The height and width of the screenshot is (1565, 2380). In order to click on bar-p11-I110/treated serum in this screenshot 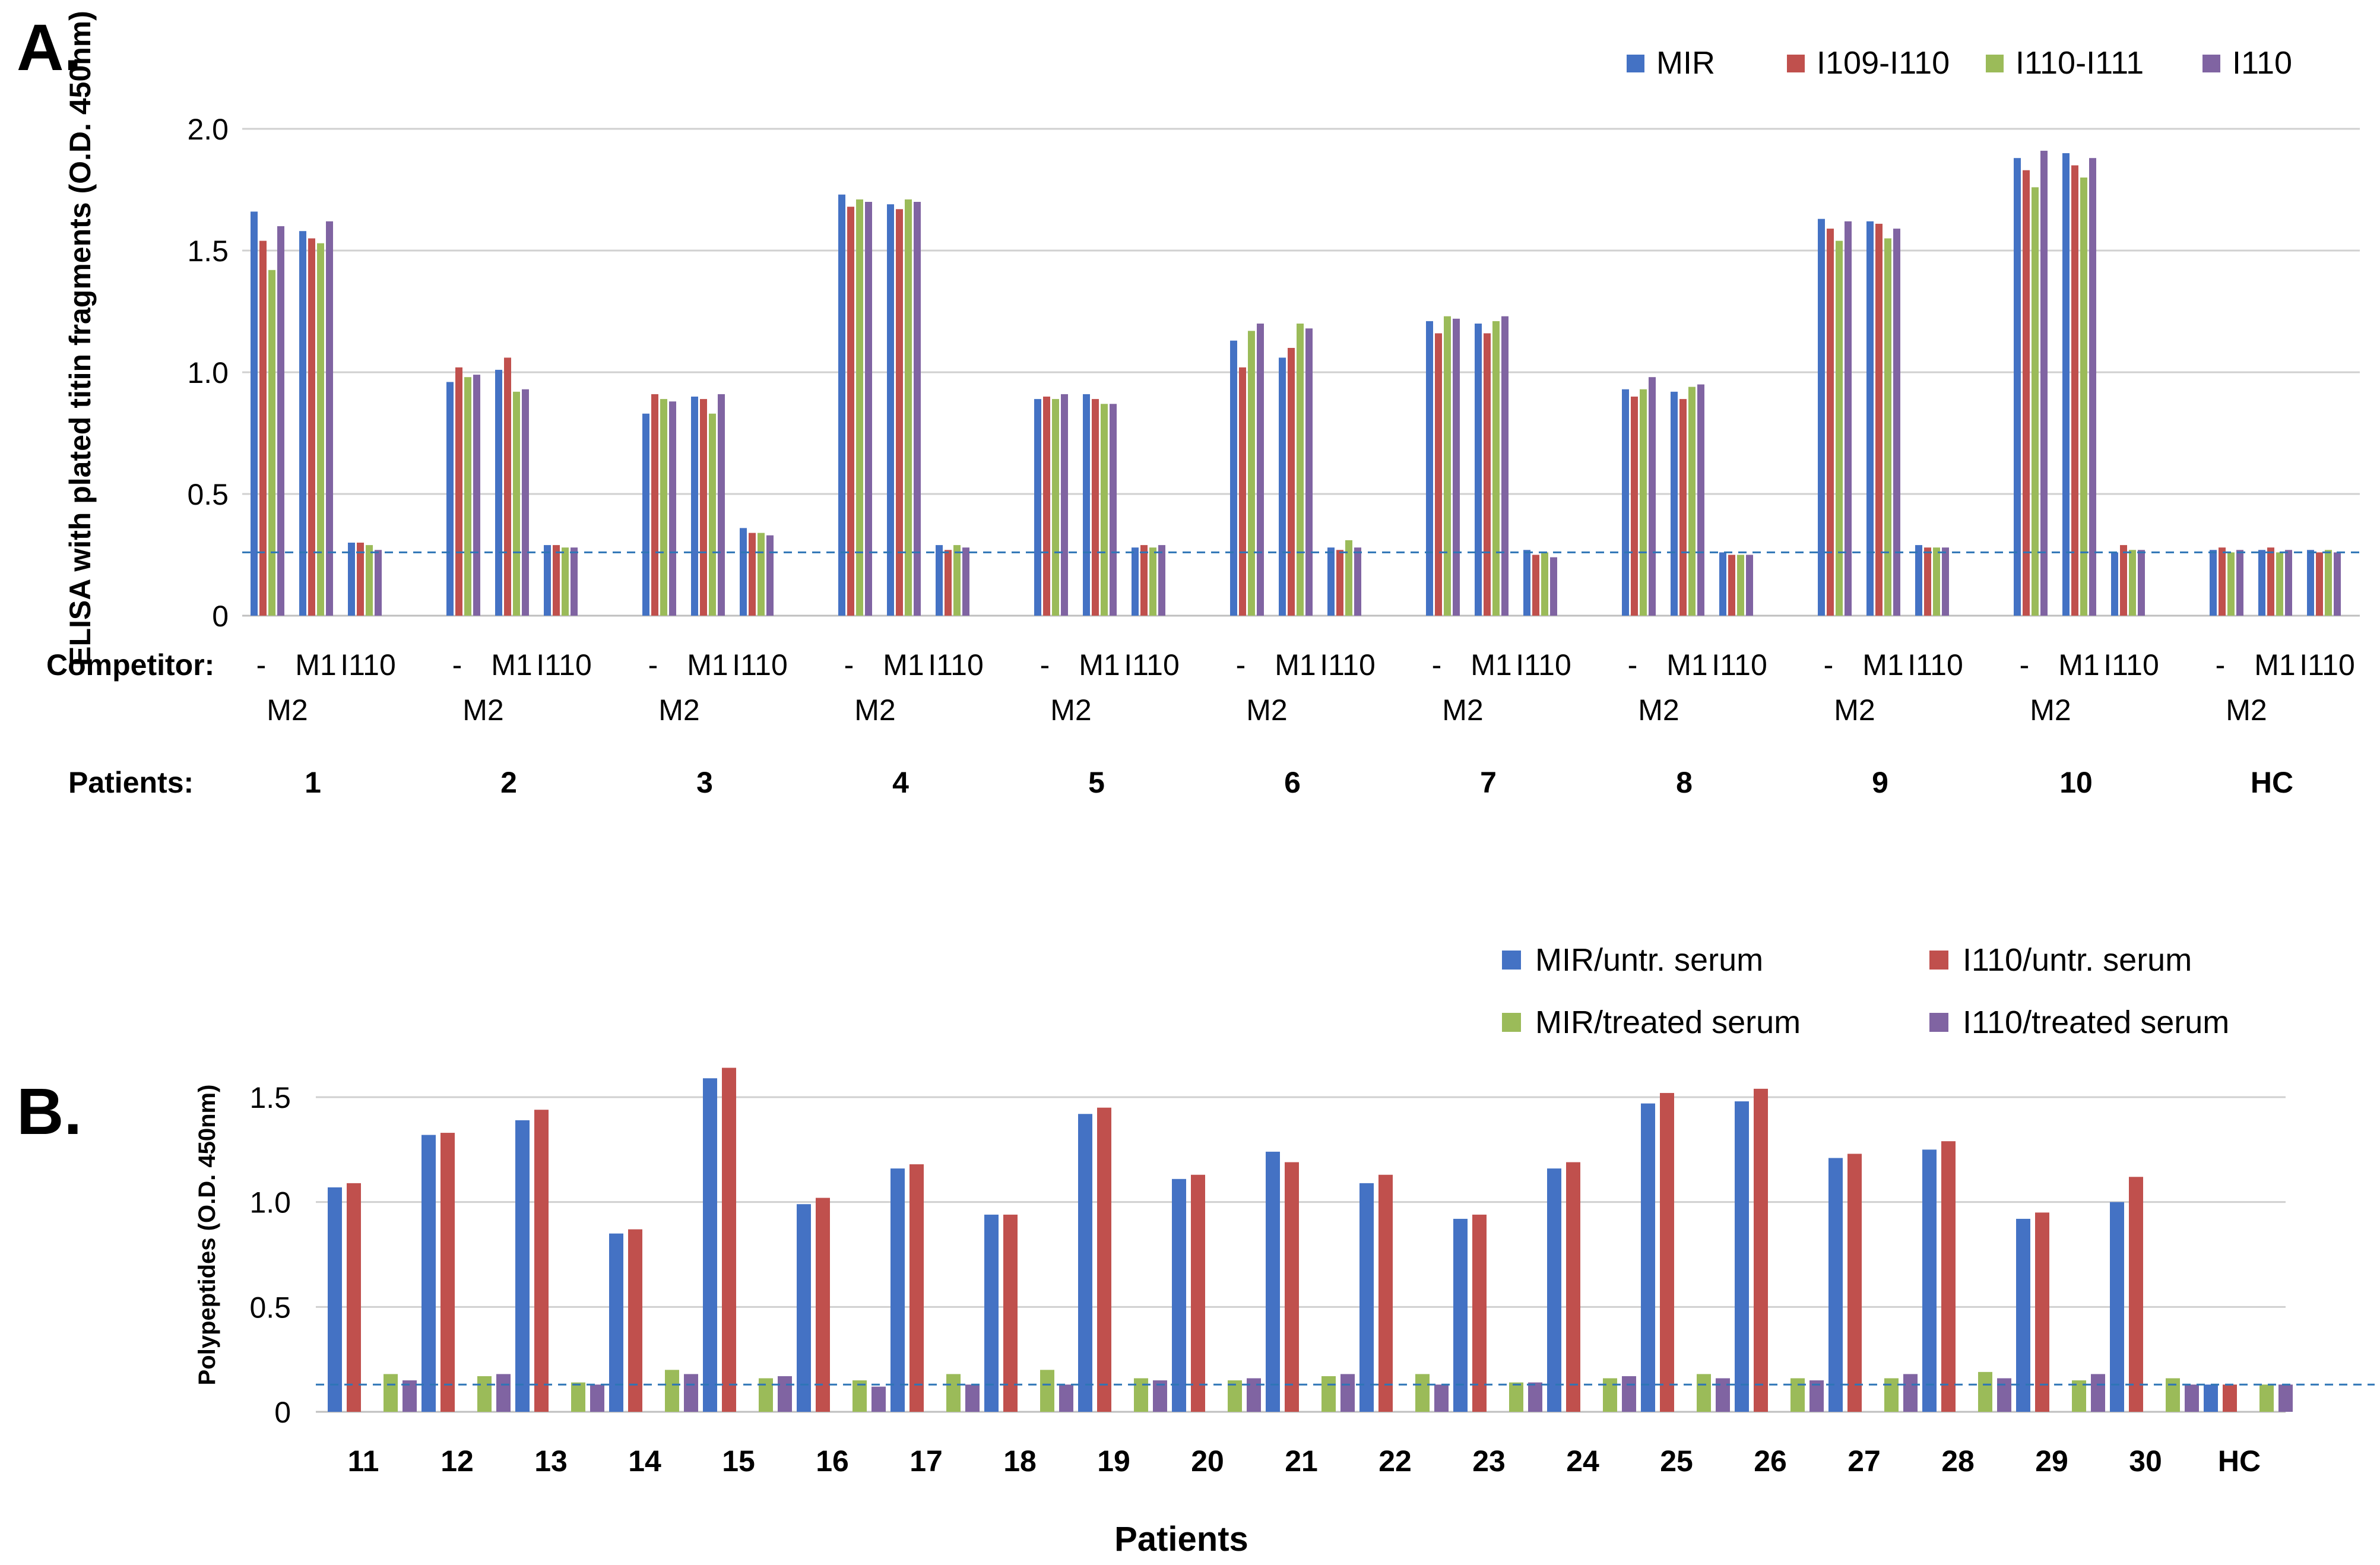, I will do `click(410, 1396)`.